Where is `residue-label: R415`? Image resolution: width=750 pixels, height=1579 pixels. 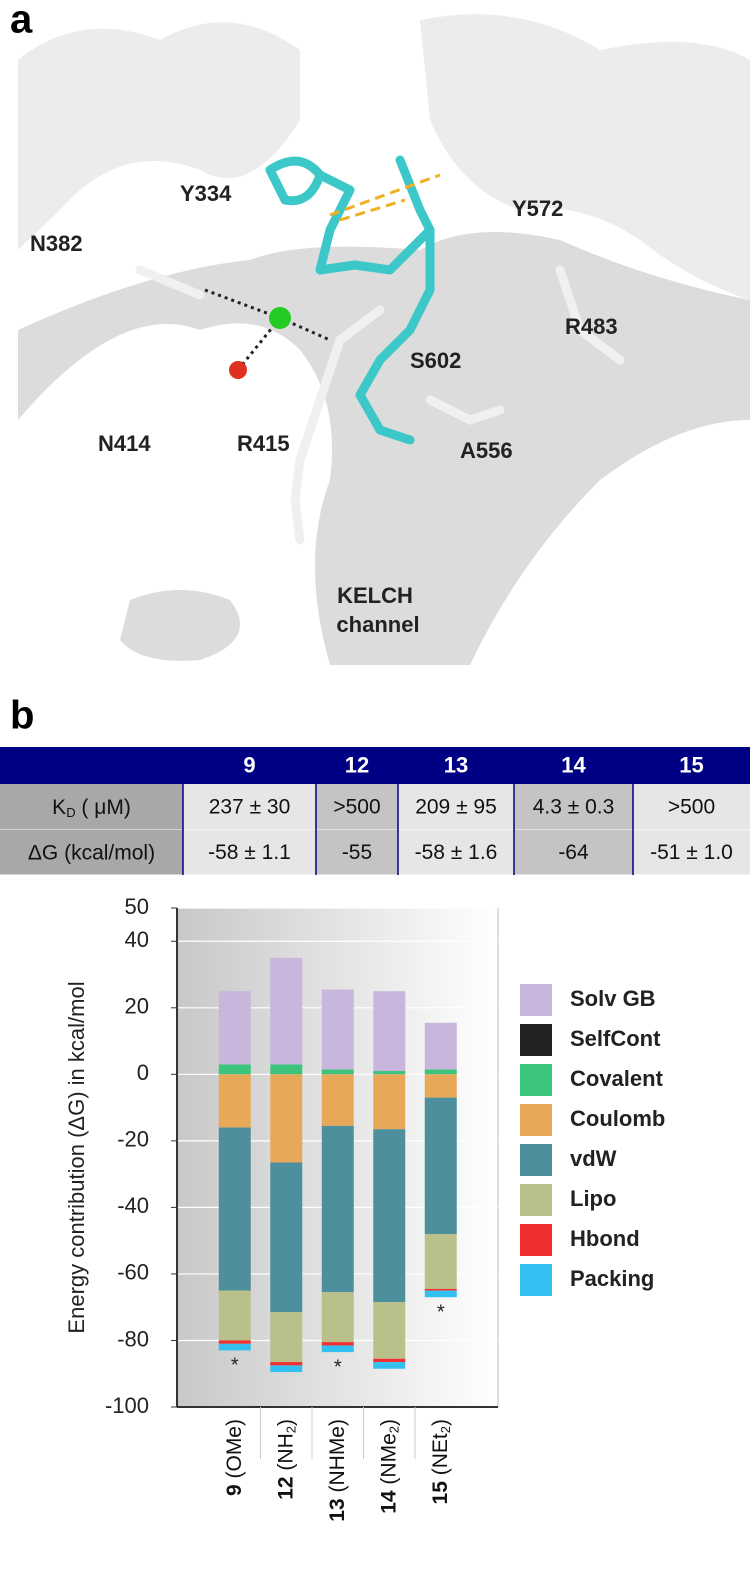
residue-label: R415 is located at coordinates (263, 443).